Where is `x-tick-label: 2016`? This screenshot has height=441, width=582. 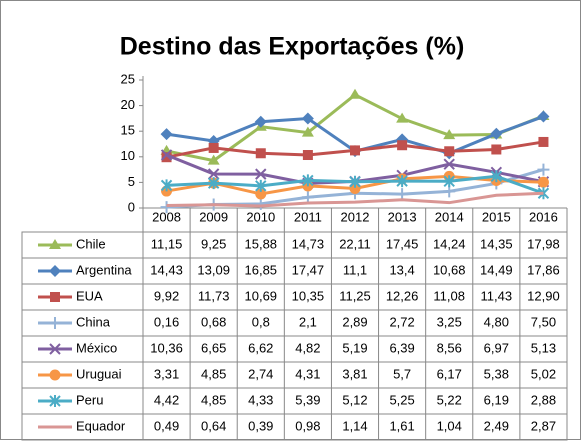 x-tick-label: 2016 is located at coordinates (543, 216).